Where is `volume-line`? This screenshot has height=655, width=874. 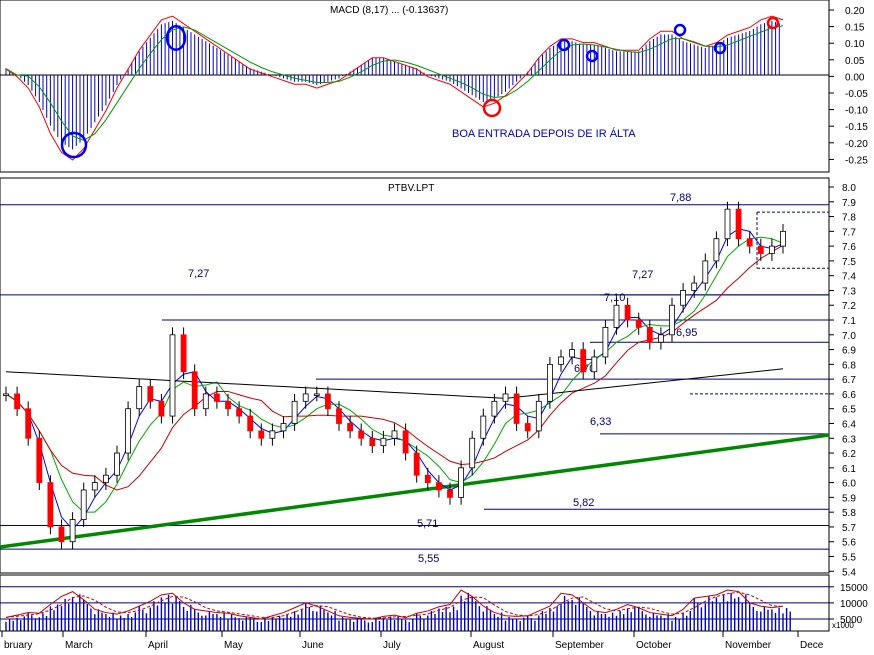 volume-line is located at coordinates (394, 604).